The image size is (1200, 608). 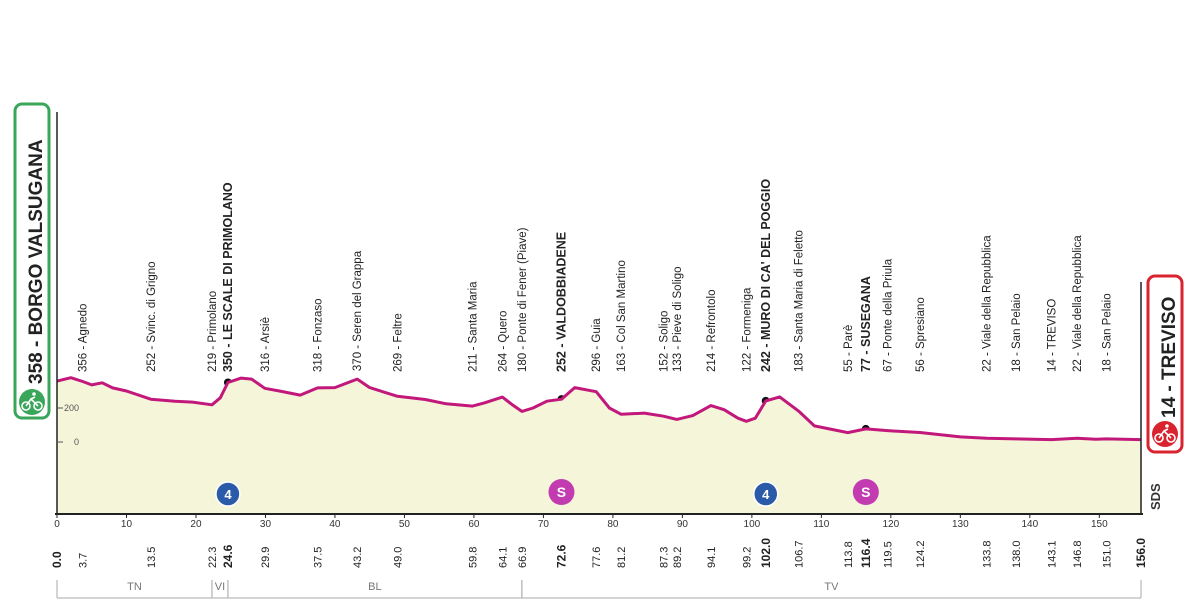 What do you see at coordinates (71, 408) in the screenshot?
I see `y-tick-label: 200` at bounding box center [71, 408].